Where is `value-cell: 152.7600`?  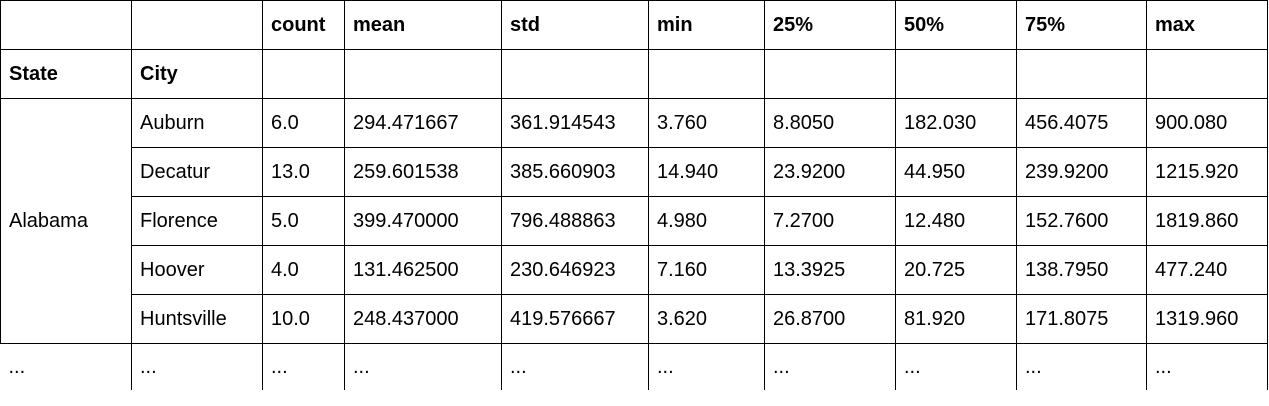
value-cell: 152.7600 is located at coordinates (1081, 221).